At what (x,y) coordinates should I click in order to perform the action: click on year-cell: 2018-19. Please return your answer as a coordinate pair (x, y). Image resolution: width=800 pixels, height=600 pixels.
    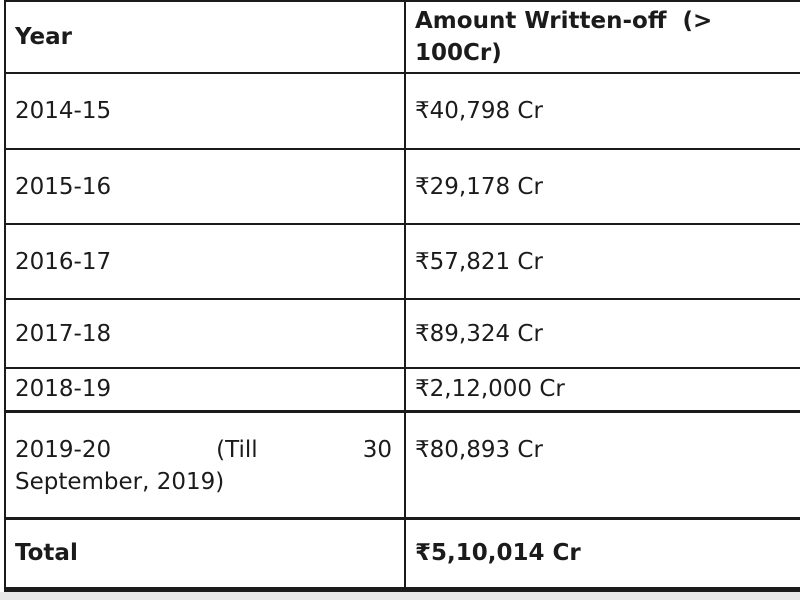
    Looking at the image, I should click on (205, 389).